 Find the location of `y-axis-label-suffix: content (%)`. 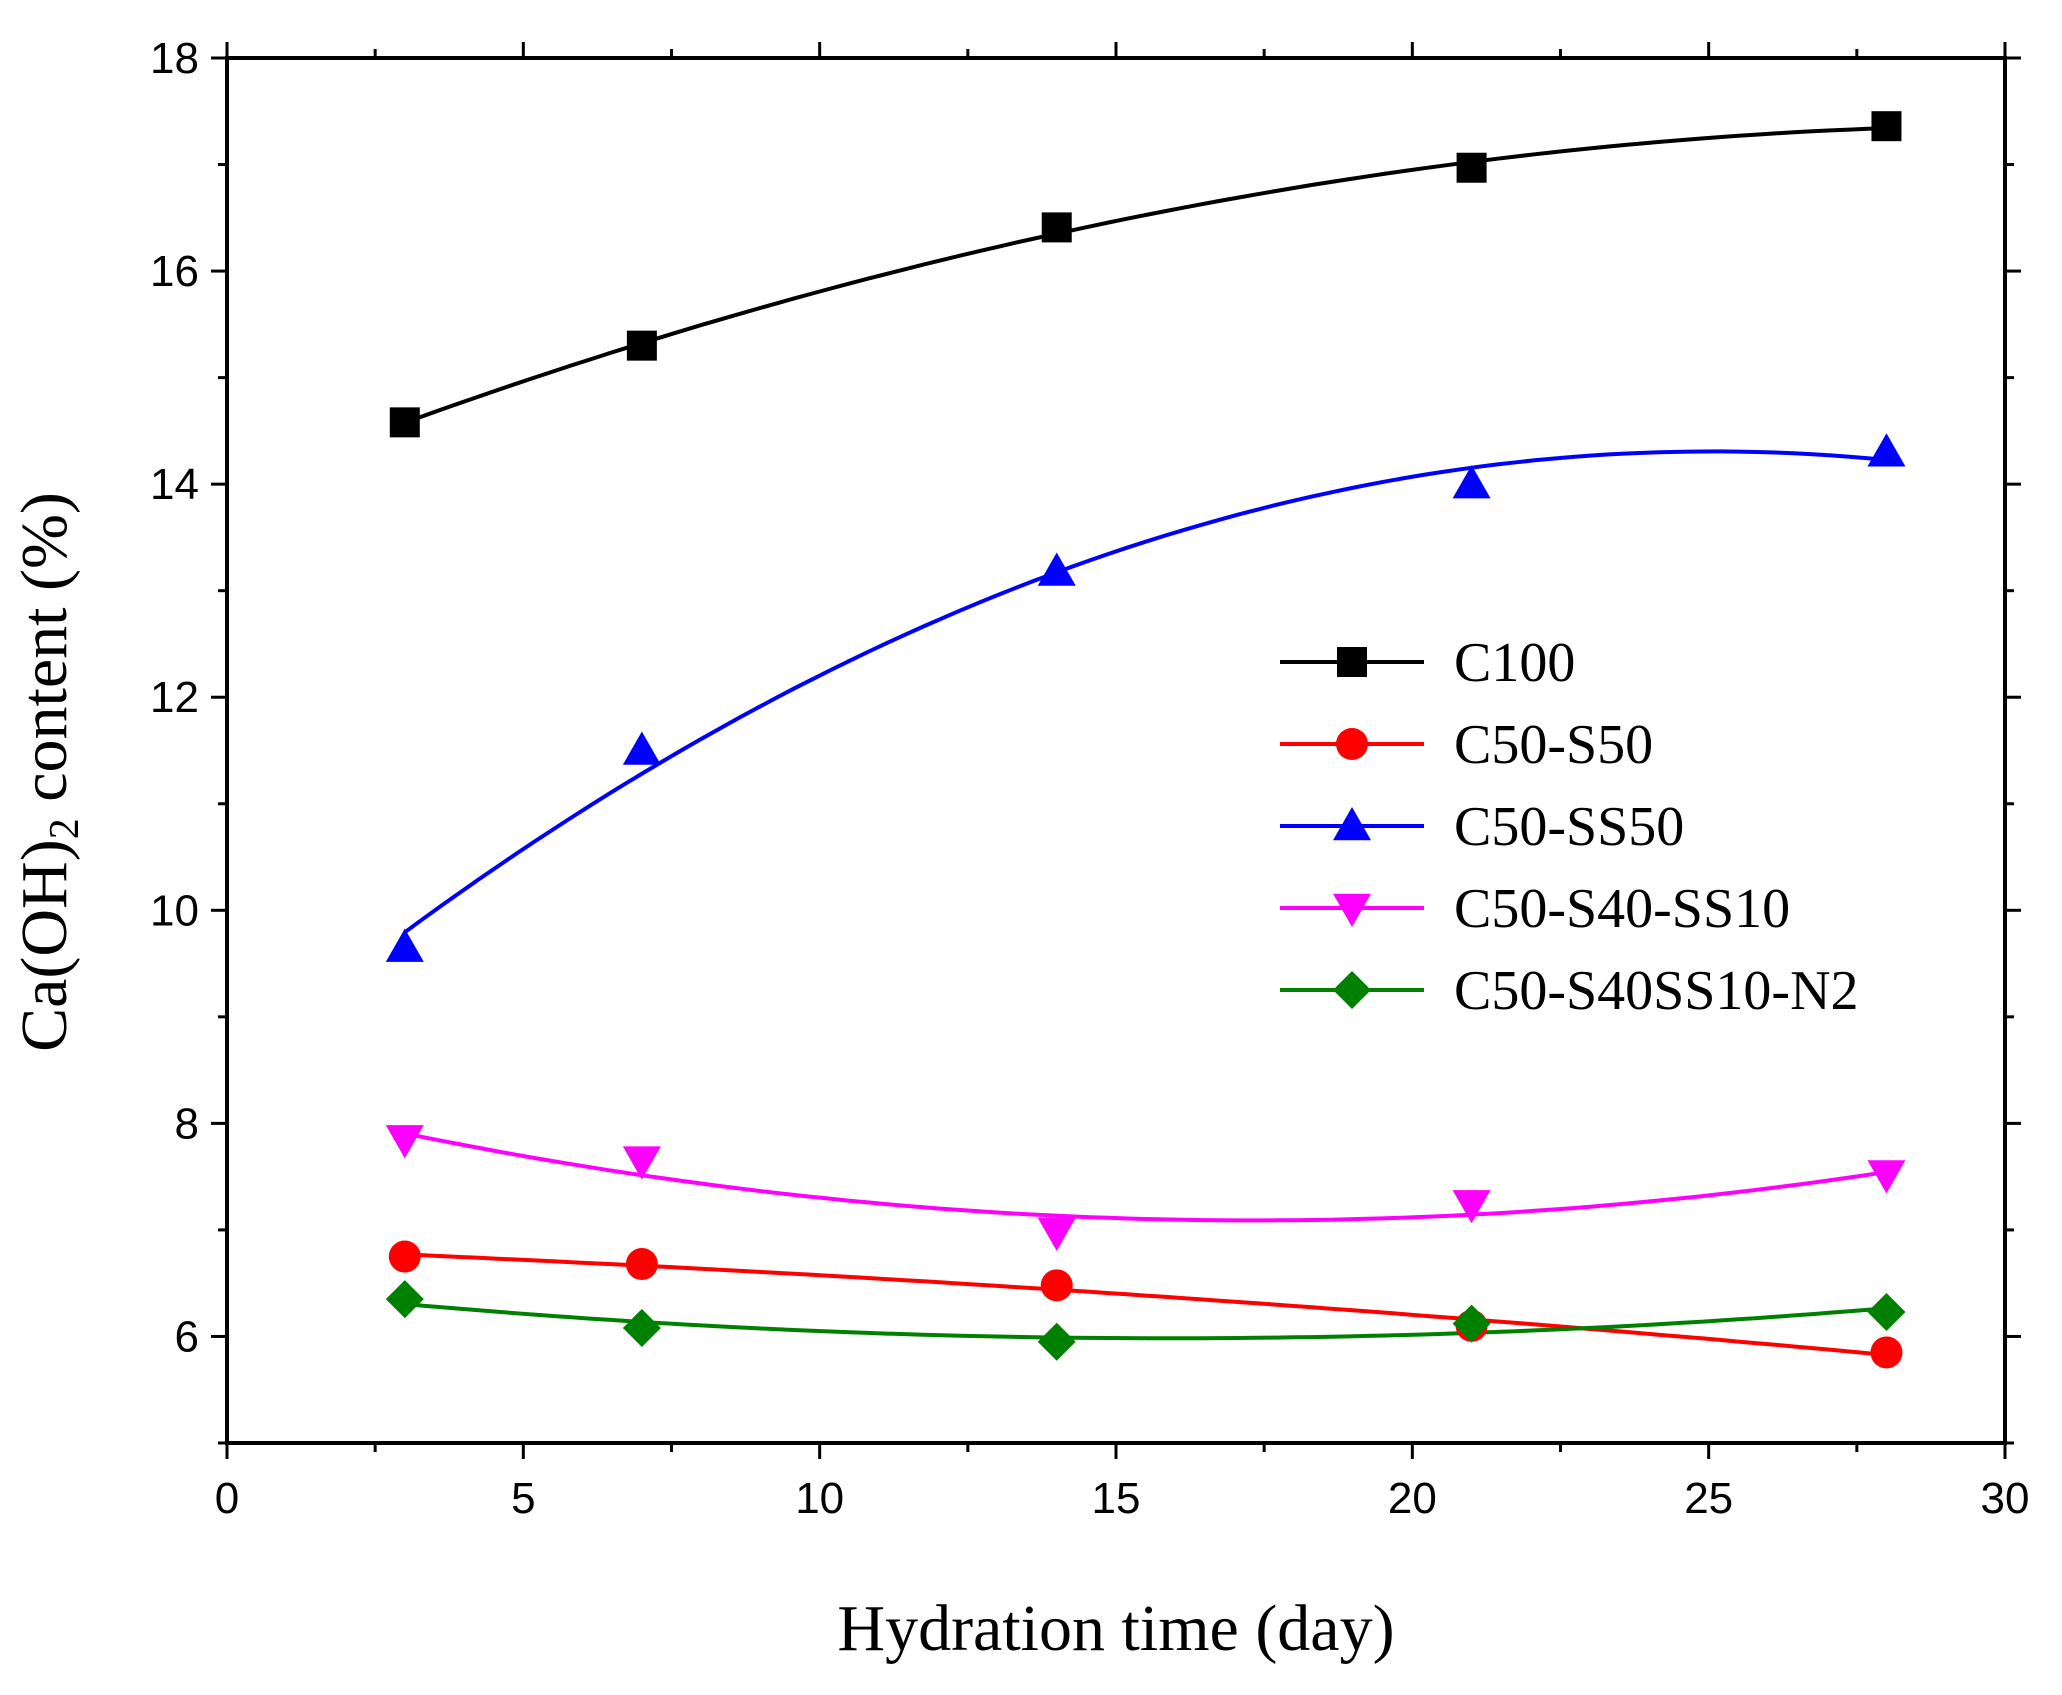

y-axis-label-suffix: content (%) is located at coordinates (44, 655).